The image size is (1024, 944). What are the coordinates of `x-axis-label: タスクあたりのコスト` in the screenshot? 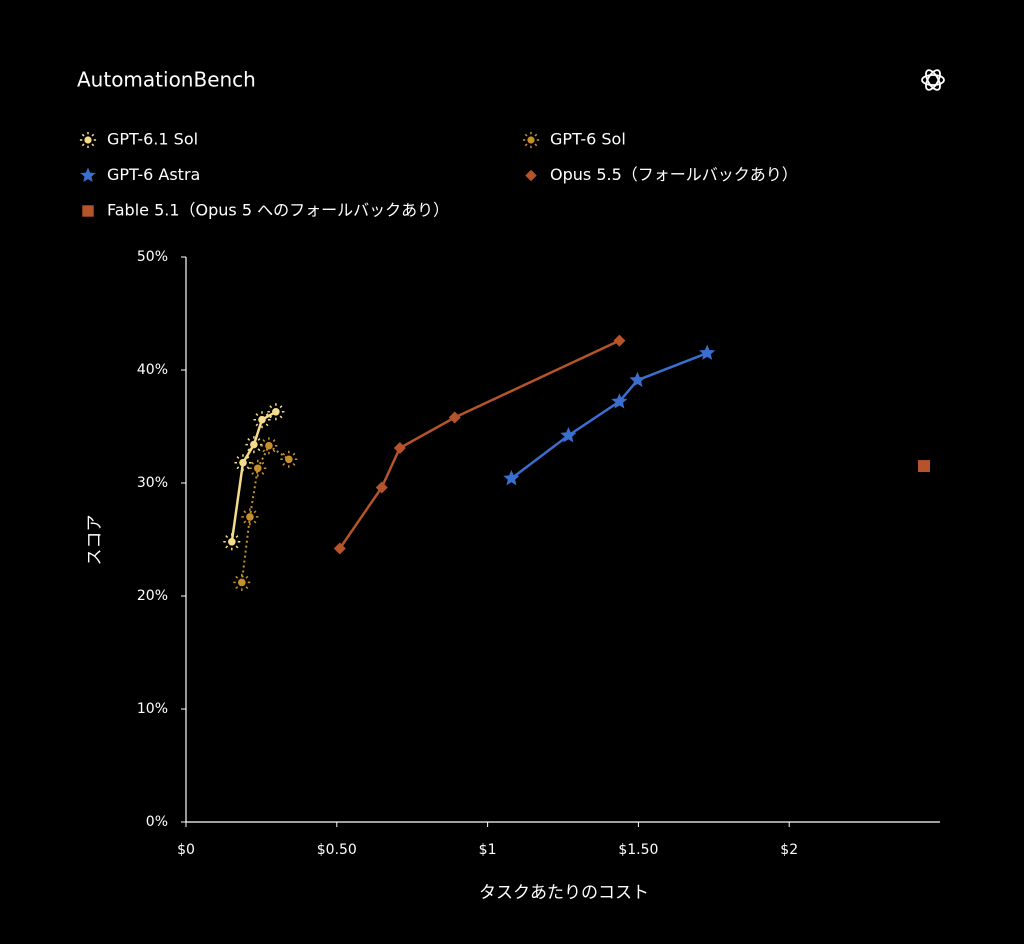 It's located at (564, 893).